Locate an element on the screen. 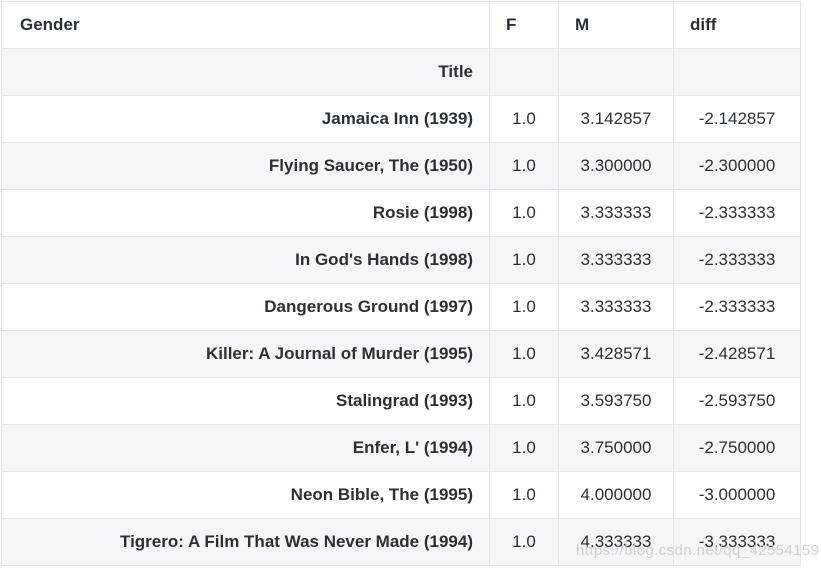  table-row: Enfer, L' (1994) 1.0 3.750000 -2.750000 is located at coordinates (401, 448).